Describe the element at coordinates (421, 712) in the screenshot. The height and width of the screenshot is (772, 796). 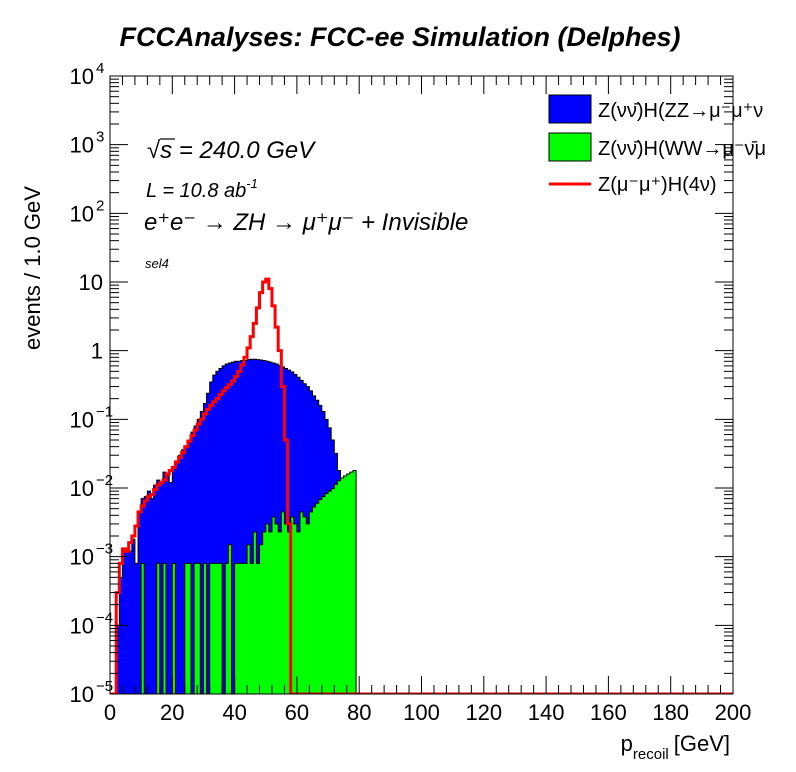
I see `x-tick-label: 100` at that location.